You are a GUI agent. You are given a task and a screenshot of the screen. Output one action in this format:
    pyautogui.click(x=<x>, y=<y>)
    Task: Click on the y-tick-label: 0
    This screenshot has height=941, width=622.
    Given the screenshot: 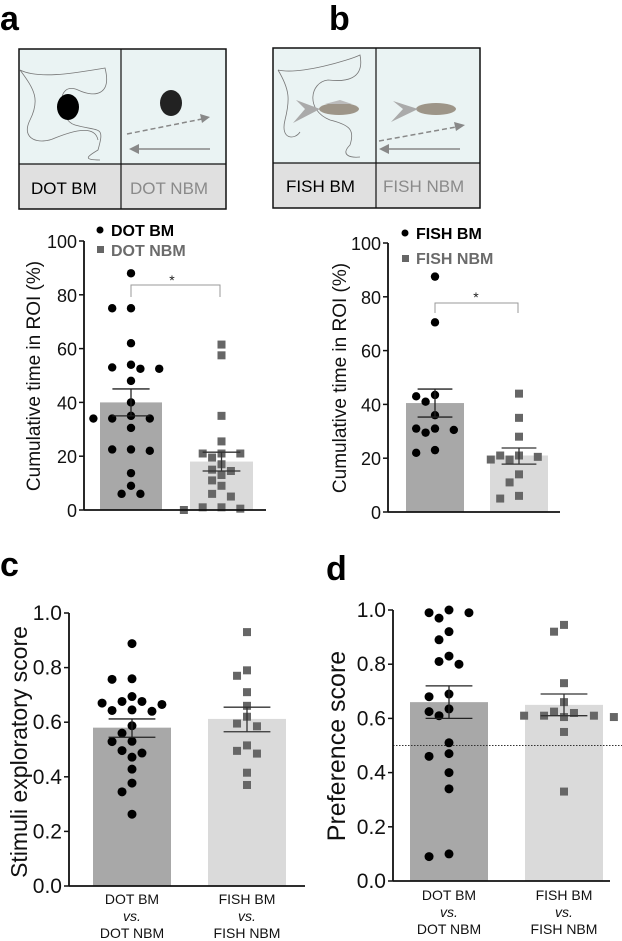 What is the action you would take?
    pyautogui.click(x=72, y=511)
    